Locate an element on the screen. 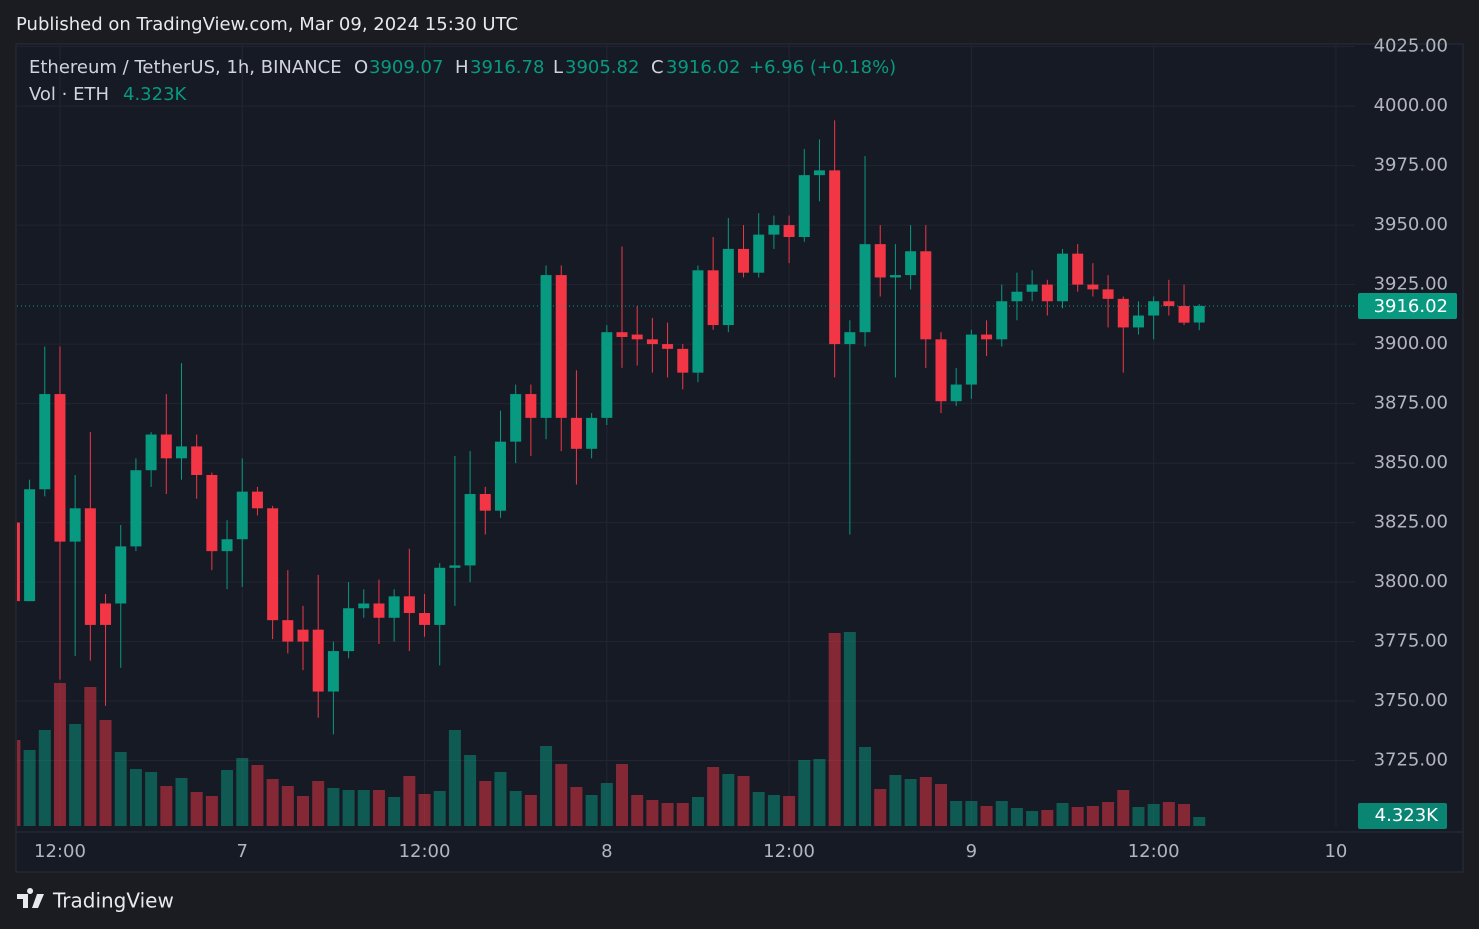 This screenshot has width=1479, height=929. legend-close: 3916.02 is located at coordinates (703, 67).